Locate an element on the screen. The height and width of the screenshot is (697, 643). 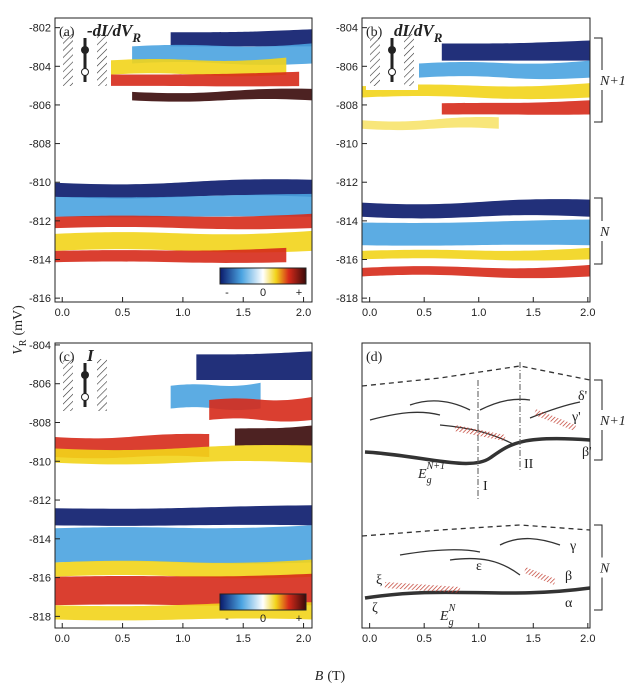
panel-title: -dI/dVR is located at coordinates (114, 33).